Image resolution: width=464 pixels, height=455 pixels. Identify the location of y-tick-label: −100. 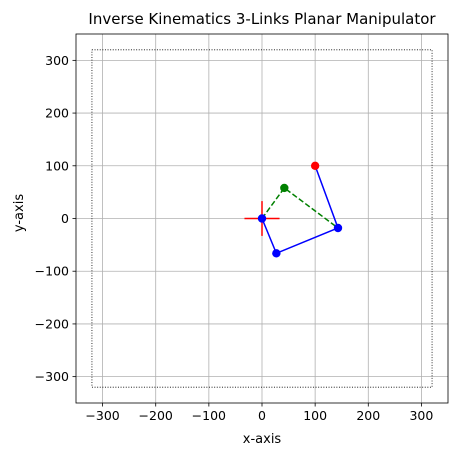
(52, 271).